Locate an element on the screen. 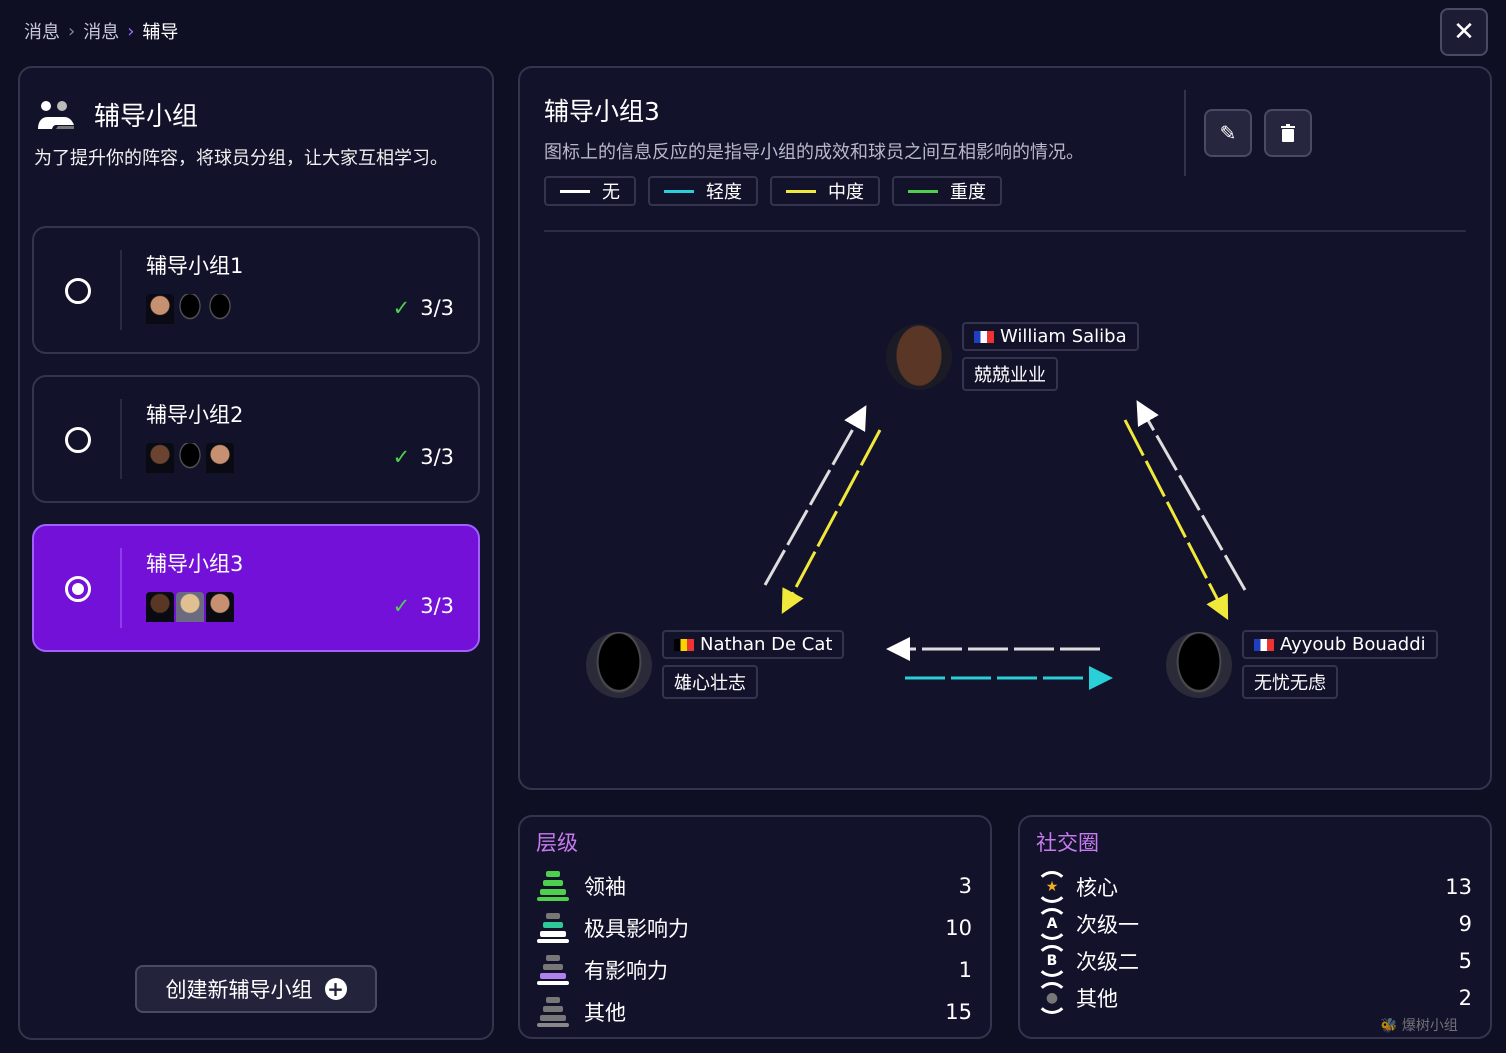 The height and width of the screenshot is (1053, 1506). personality-tag: 无忧无虑 is located at coordinates (1290, 682).